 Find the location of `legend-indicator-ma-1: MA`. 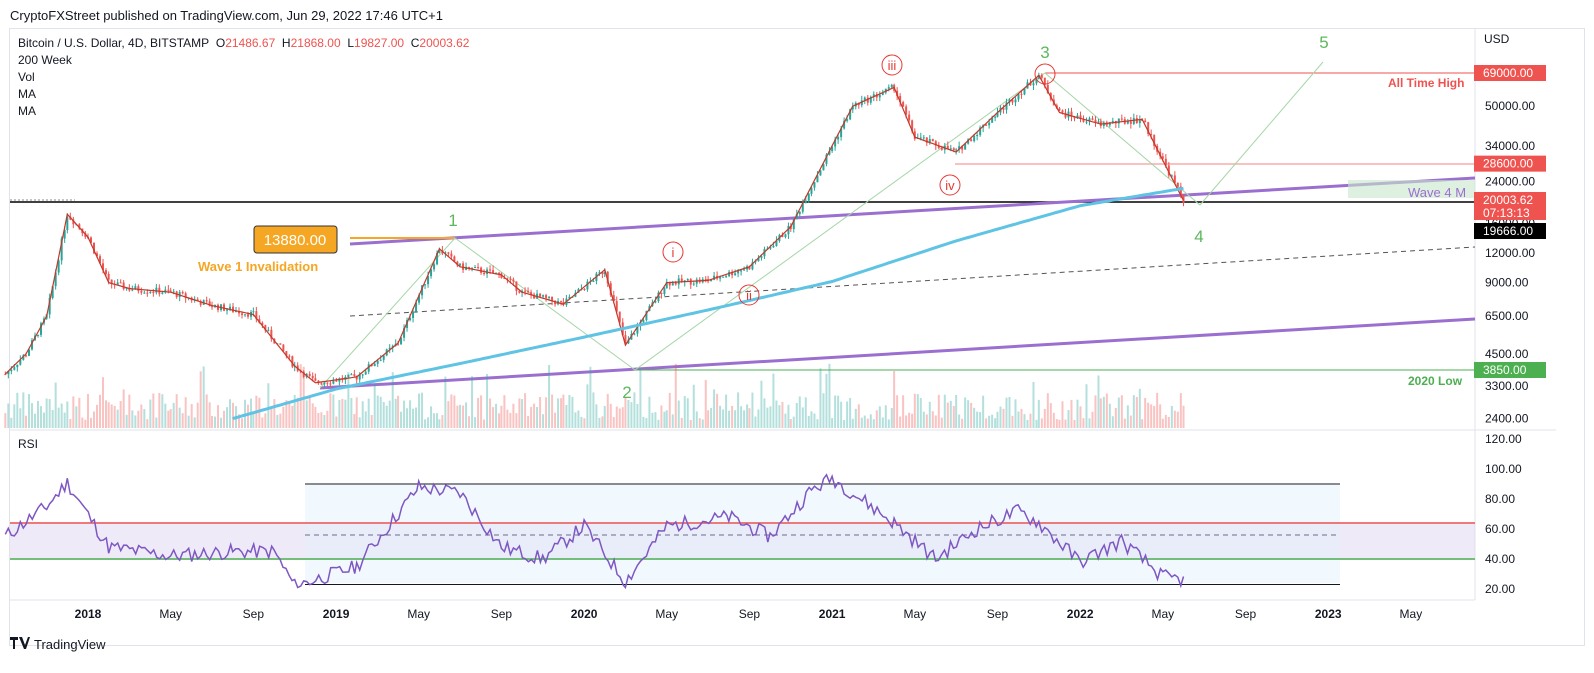

legend-indicator-ma-1: MA is located at coordinates (27, 94).